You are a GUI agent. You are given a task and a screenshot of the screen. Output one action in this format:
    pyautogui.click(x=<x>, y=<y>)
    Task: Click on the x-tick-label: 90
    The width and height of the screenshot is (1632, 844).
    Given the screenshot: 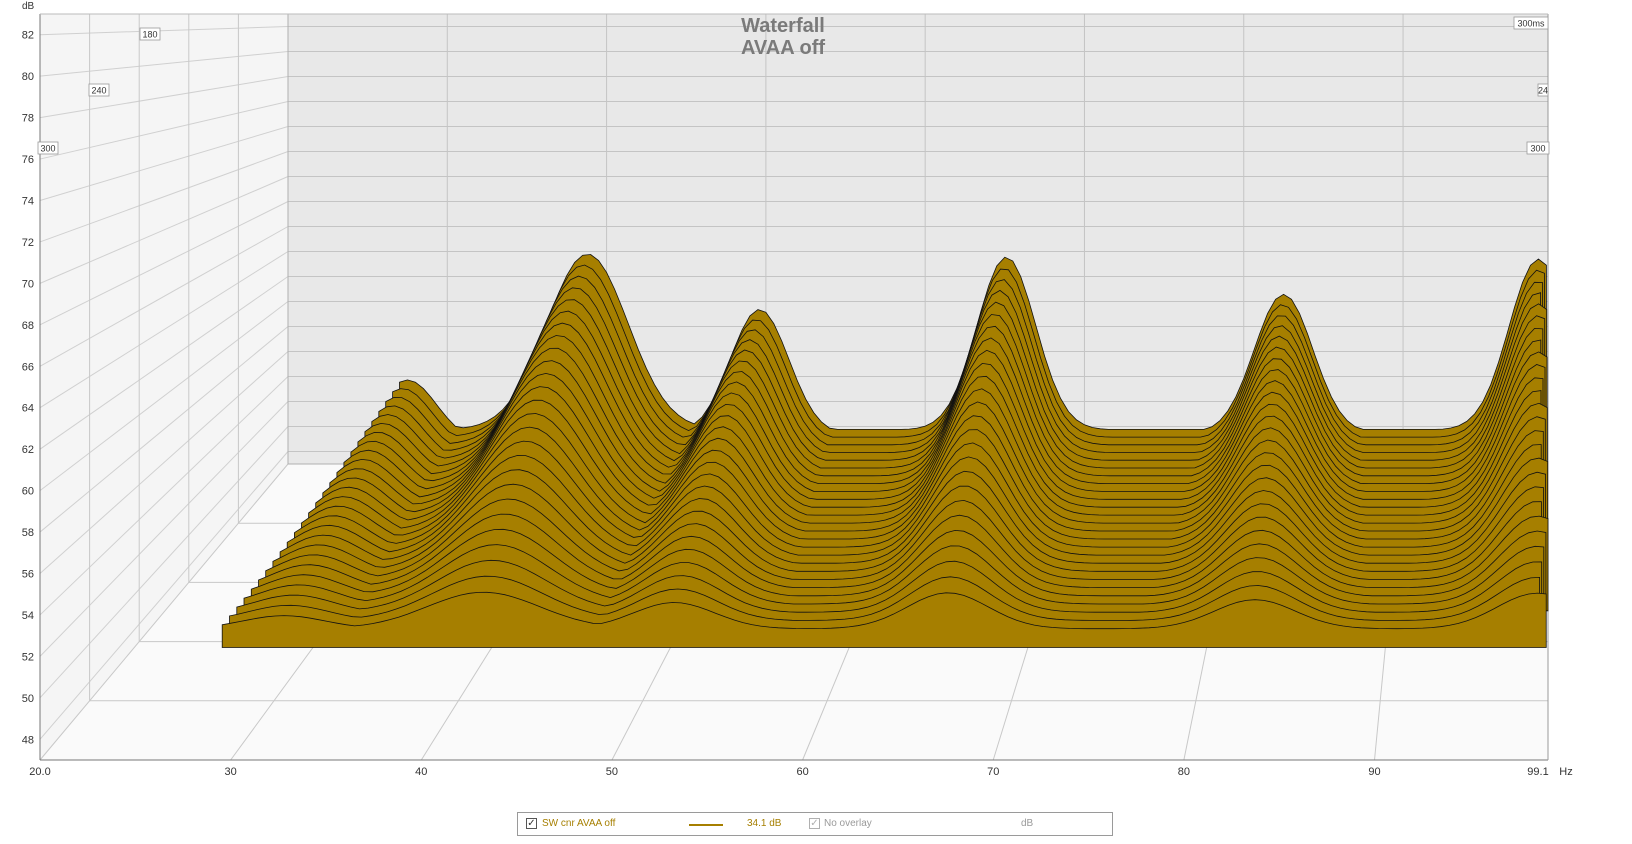 What is the action you would take?
    pyautogui.click(x=1374, y=772)
    